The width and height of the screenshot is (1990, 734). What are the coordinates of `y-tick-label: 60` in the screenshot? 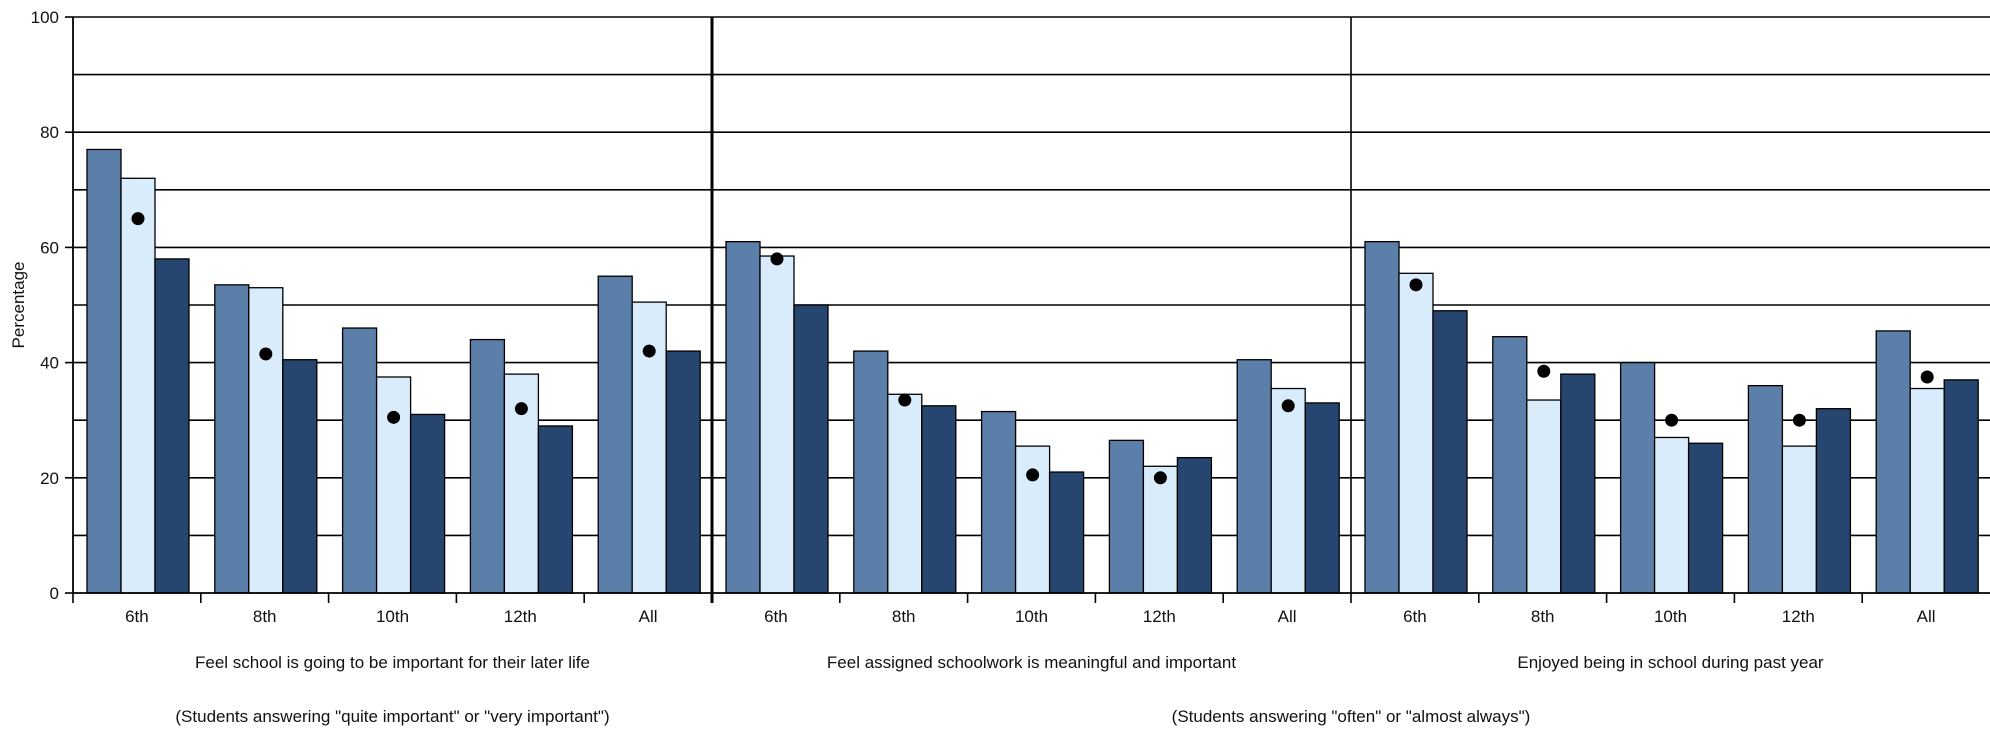 It's located at (49, 247).